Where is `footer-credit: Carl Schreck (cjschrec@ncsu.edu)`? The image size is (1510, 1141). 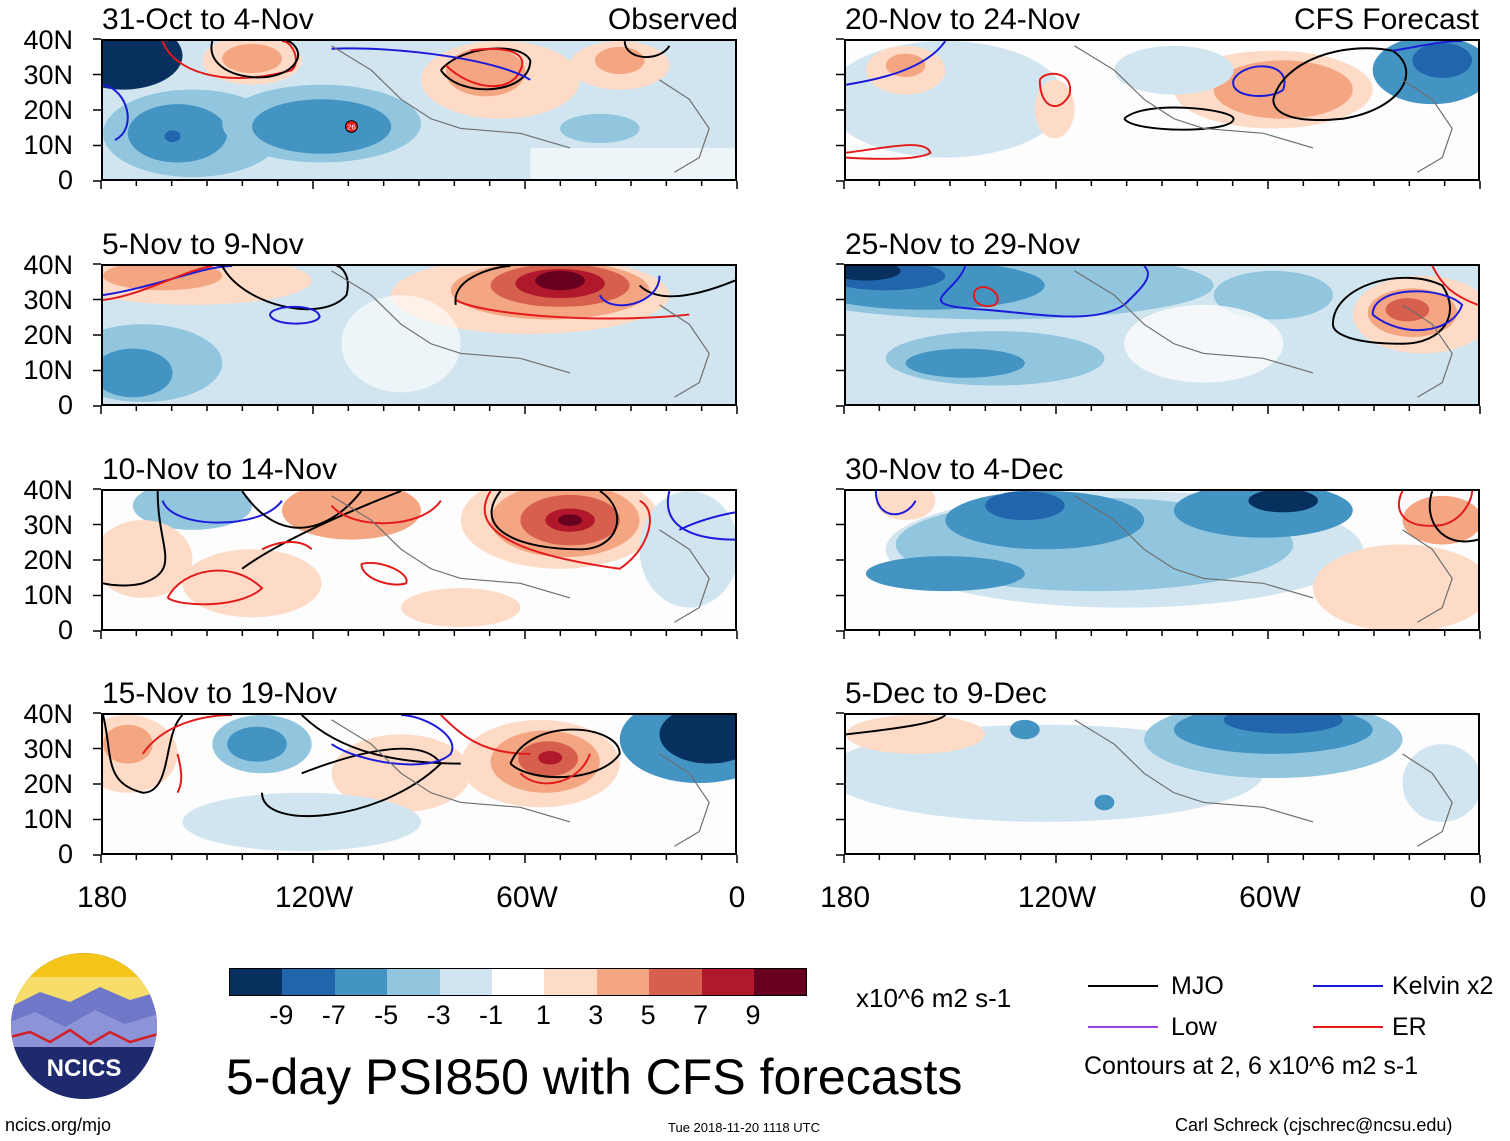 footer-credit: Carl Schreck (cjschrec@ncsu.edu) is located at coordinates (1314, 1125).